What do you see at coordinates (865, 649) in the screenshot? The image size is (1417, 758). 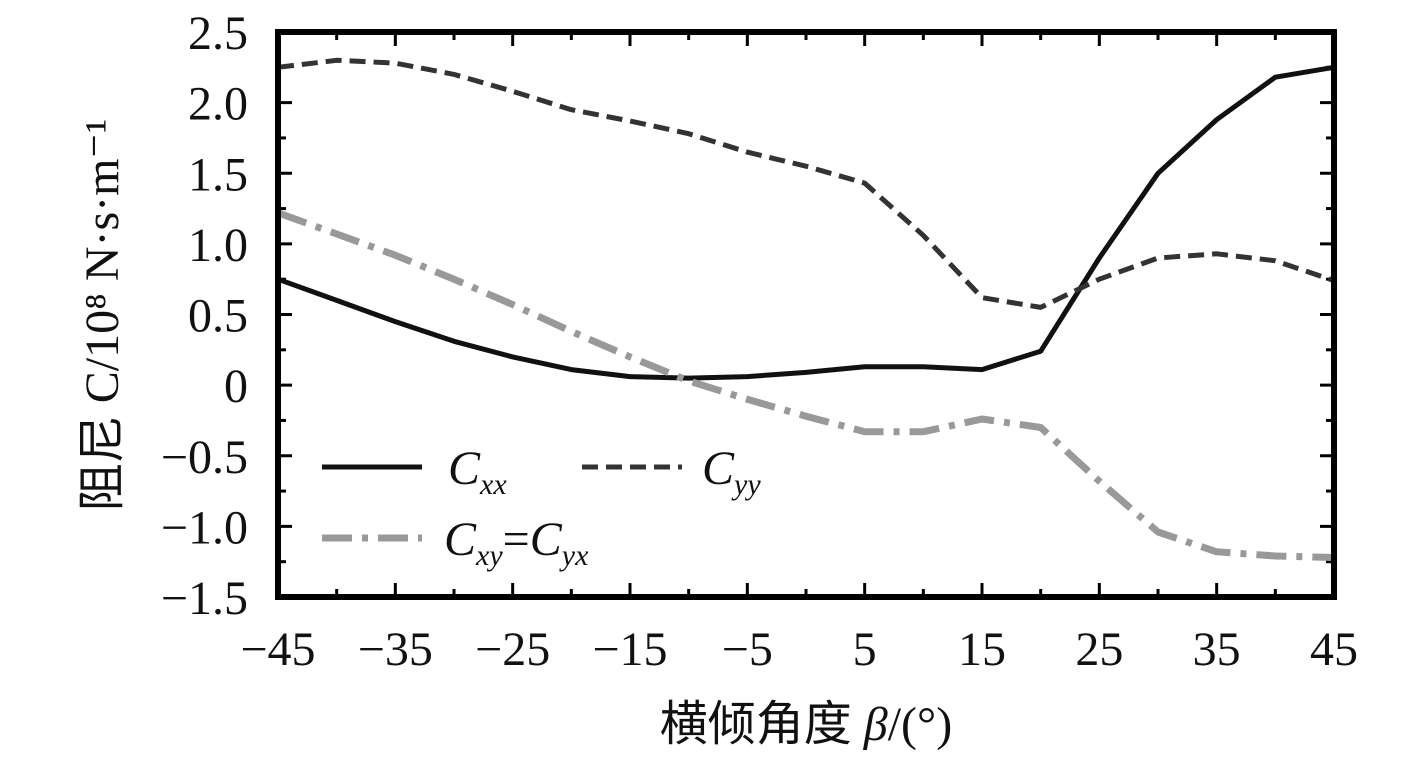 I see `x-tick-label: 5` at bounding box center [865, 649].